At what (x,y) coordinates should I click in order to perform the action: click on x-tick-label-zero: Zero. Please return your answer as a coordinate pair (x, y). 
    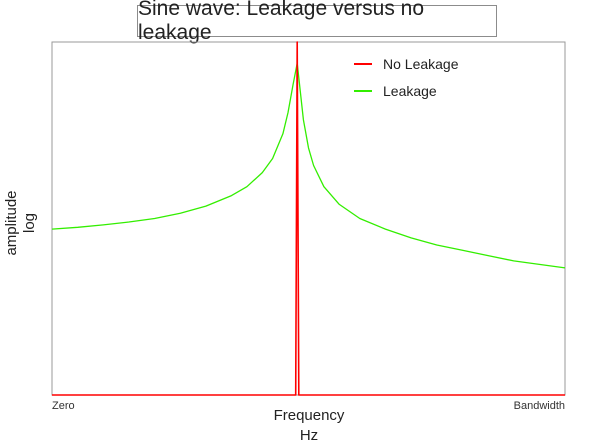
    Looking at the image, I should click on (63, 406).